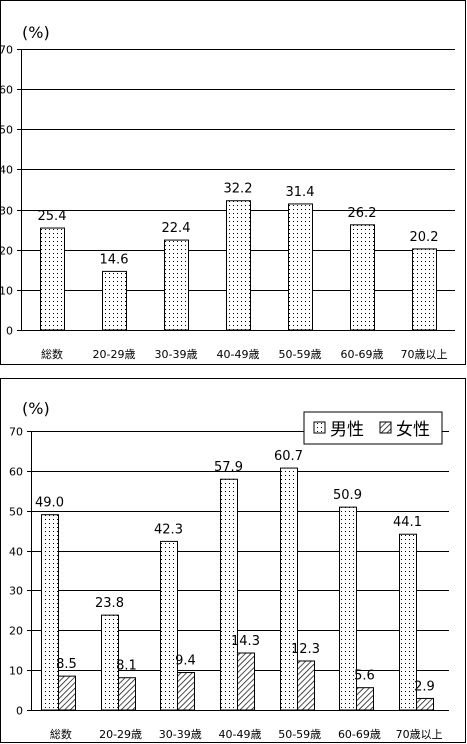 The width and height of the screenshot is (467, 744). Describe the element at coordinates (424, 686) in the screenshot. I see `data-label: 2.9` at that location.